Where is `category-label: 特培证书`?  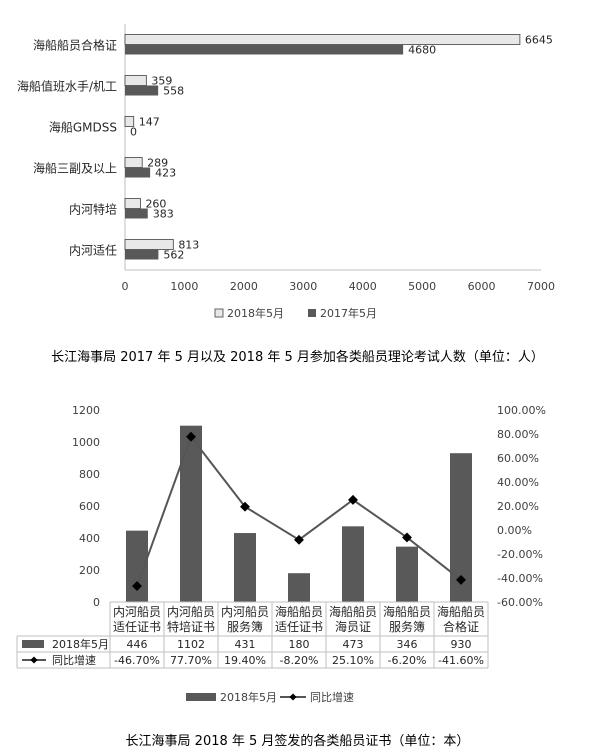
category-label: 特培证书 is located at coordinates (191, 626).